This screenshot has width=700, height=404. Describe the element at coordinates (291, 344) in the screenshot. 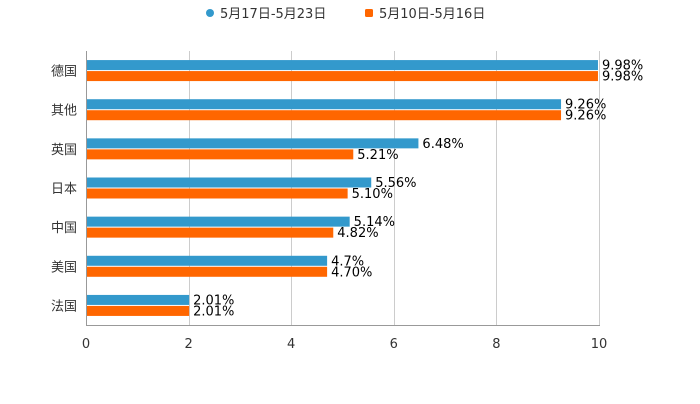

I see `x-tick-label-4: 4` at that location.